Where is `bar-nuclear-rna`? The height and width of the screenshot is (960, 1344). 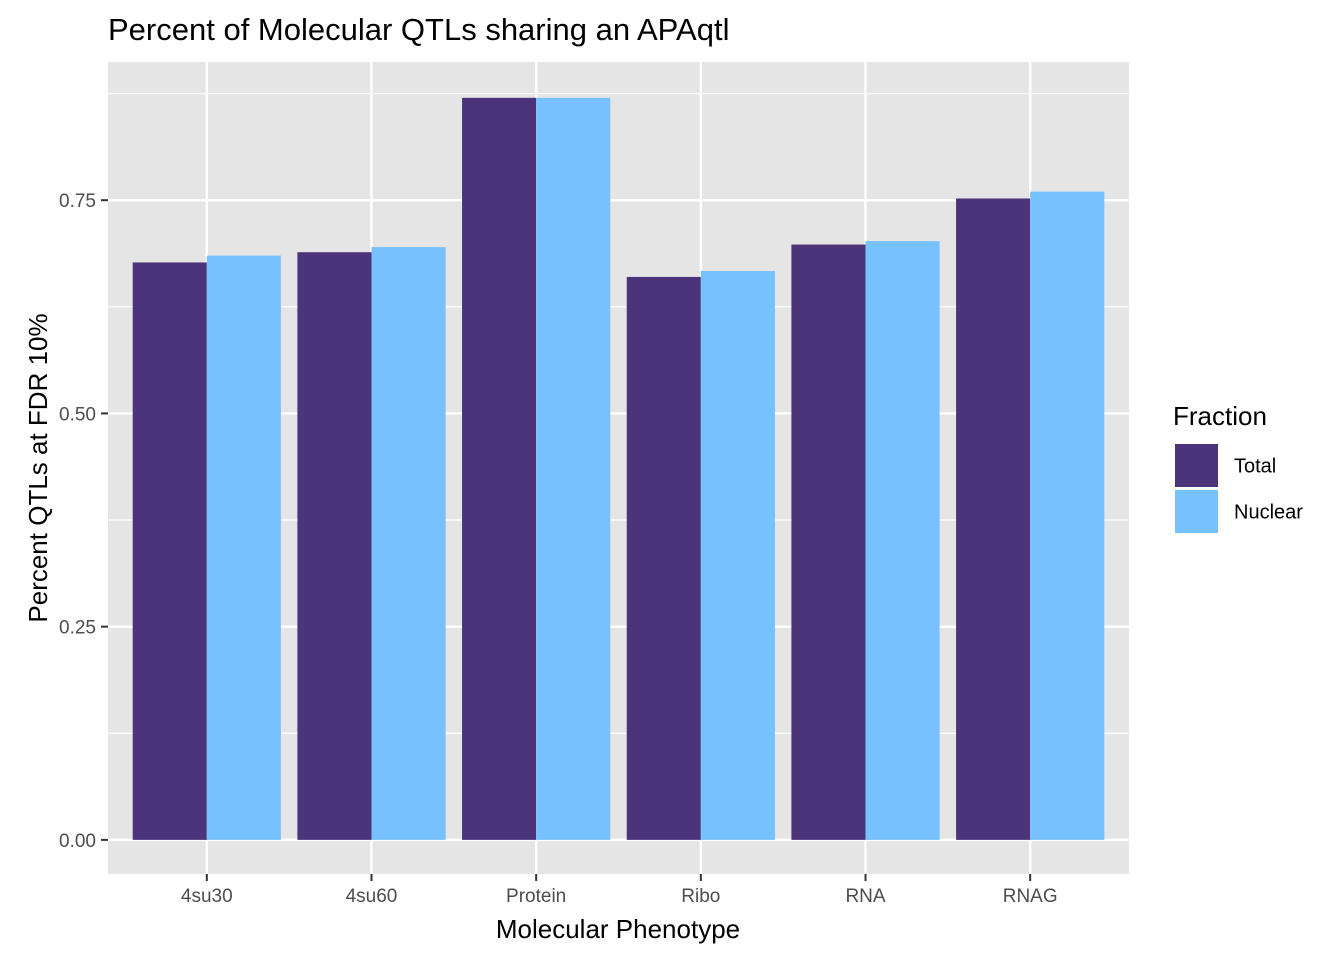 bar-nuclear-rna is located at coordinates (902, 540).